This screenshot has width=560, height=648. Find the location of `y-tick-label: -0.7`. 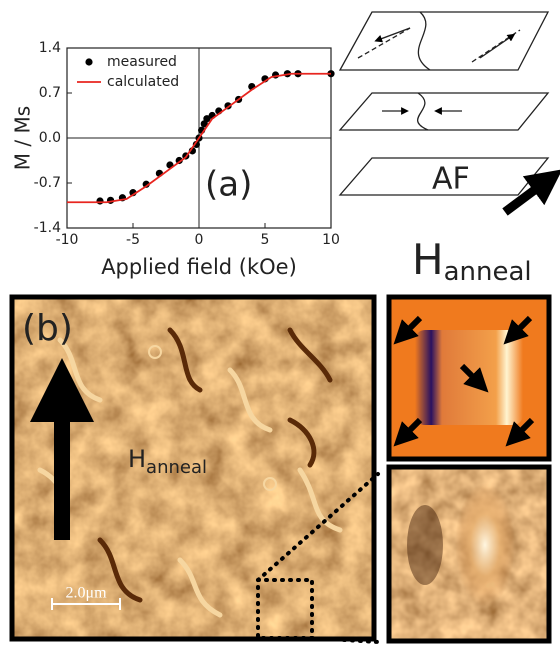

y-tick-label: -0.7 is located at coordinates (47, 183).